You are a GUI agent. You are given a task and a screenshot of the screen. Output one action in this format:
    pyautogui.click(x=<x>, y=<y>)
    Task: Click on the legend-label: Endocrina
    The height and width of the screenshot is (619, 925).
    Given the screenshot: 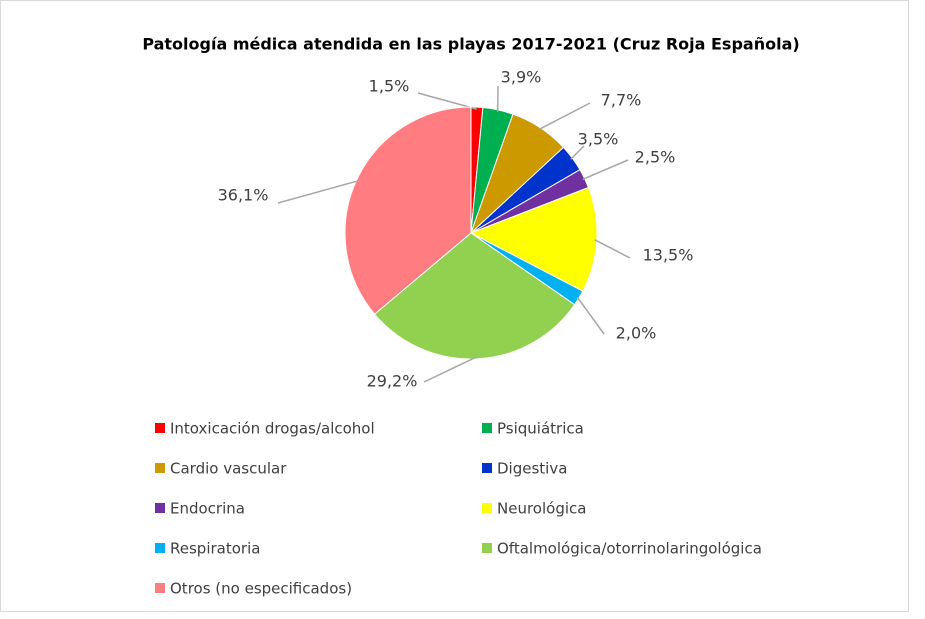 What is the action you would take?
    pyautogui.click(x=207, y=509)
    